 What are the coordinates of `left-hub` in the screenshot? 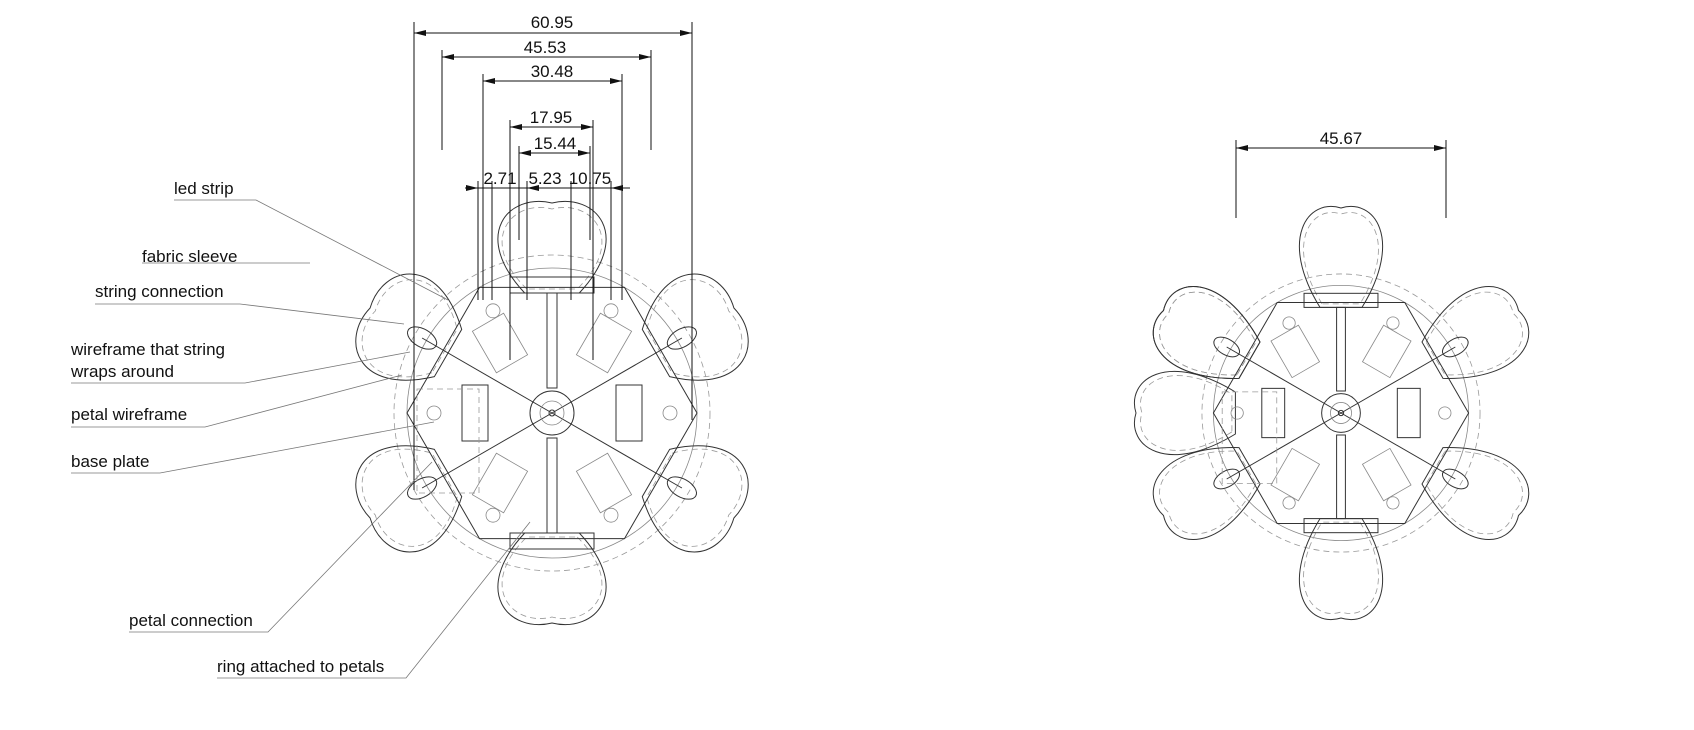 It's located at (552, 413).